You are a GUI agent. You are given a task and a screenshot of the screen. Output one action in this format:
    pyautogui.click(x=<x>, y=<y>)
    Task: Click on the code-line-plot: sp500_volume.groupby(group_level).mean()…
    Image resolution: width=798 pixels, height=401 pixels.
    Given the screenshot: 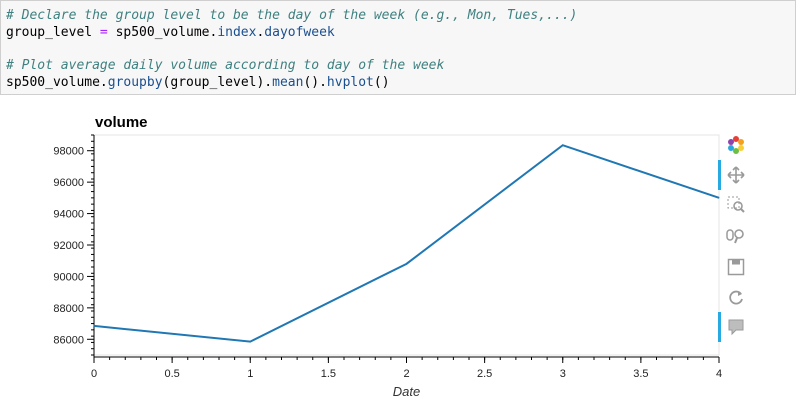 What is the action you would take?
    pyautogui.click(x=198, y=83)
    